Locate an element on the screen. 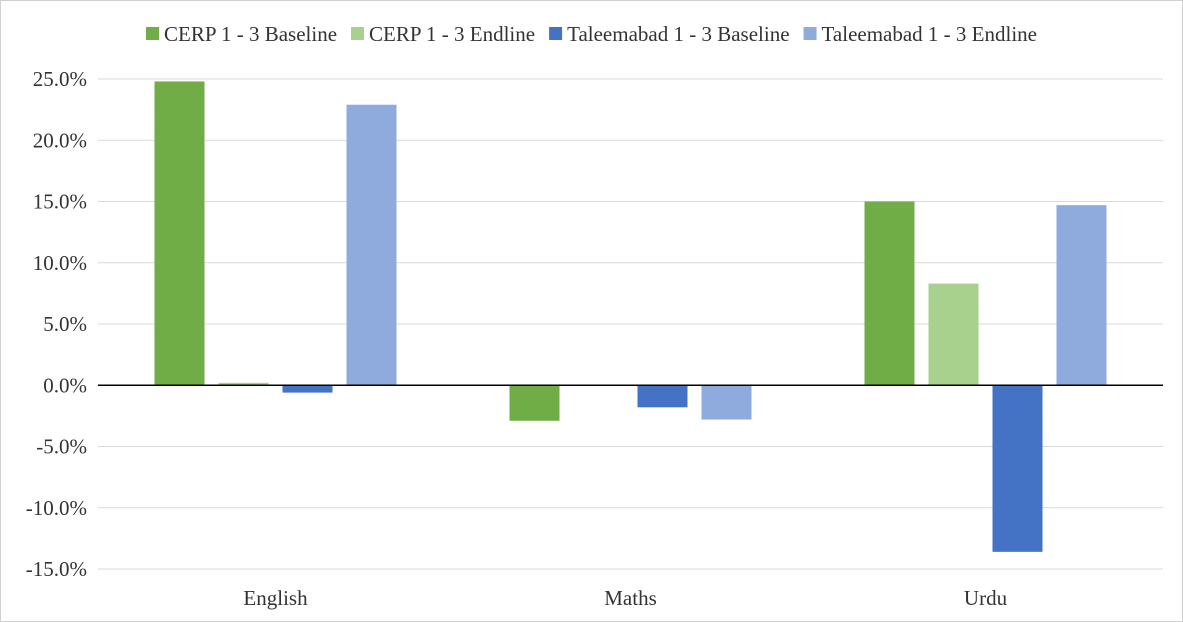 The height and width of the screenshot is (622, 1183). y-tick-label: 20.0% is located at coordinates (60, 140).